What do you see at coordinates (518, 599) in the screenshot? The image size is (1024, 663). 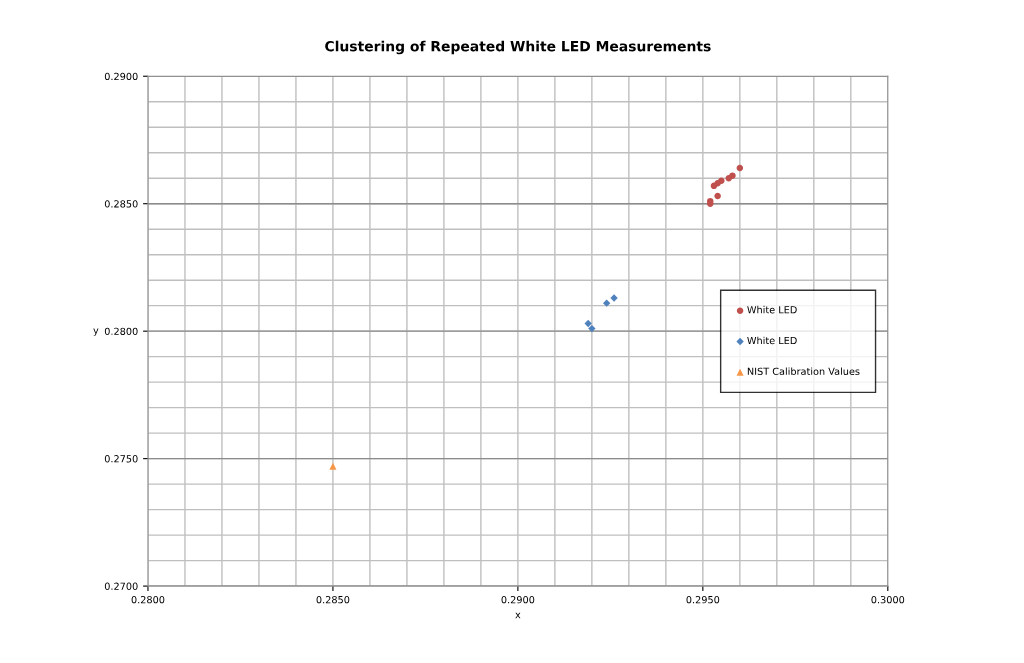 I see `x-tick-label: 0.2900` at bounding box center [518, 599].